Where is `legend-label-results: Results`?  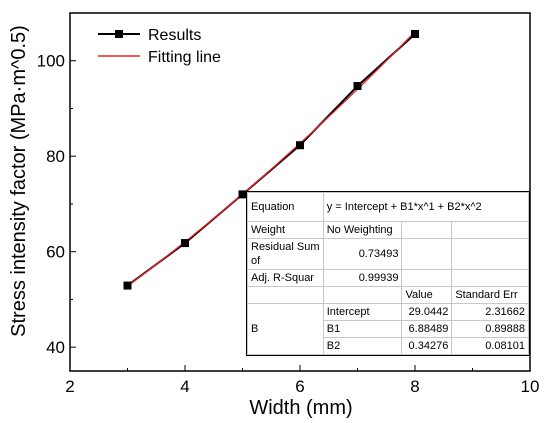 legend-label-results: Results is located at coordinates (174, 35).